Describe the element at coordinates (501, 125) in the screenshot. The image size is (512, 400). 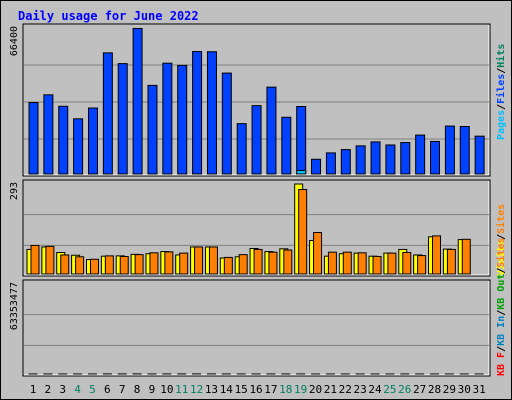
I see `legend-entry: Pages` at that location.